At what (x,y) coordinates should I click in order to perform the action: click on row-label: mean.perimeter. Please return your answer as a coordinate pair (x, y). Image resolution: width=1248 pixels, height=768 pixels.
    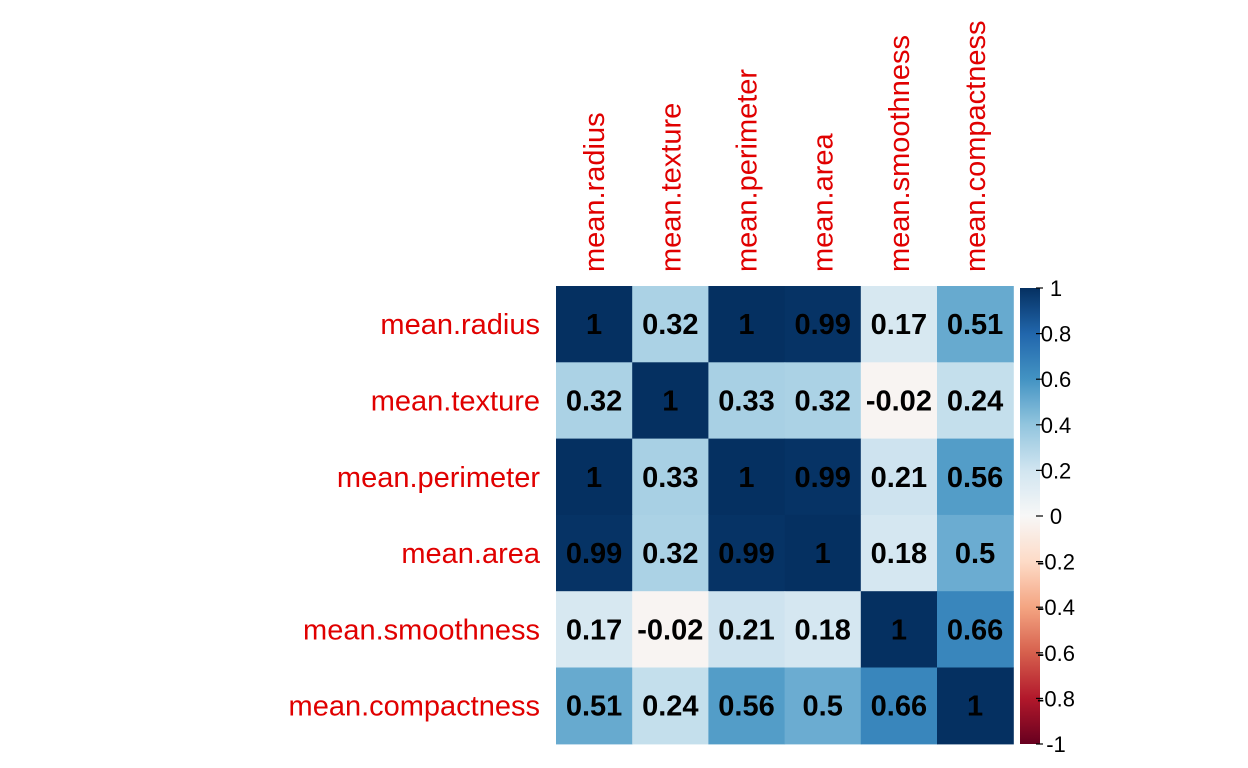
    Looking at the image, I should click on (438, 478).